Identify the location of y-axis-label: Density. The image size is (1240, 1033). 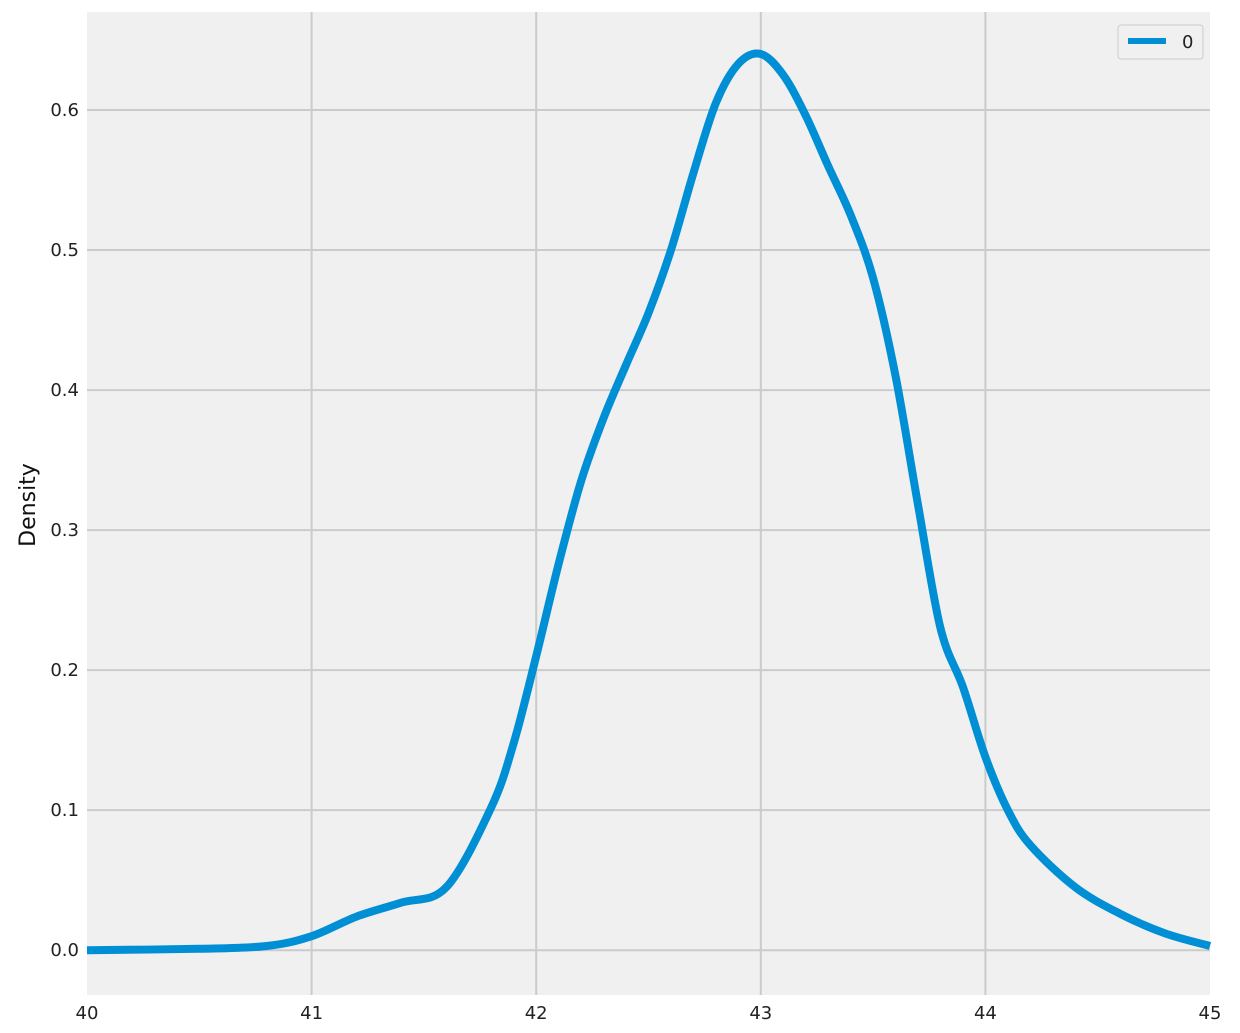
(28, 505).